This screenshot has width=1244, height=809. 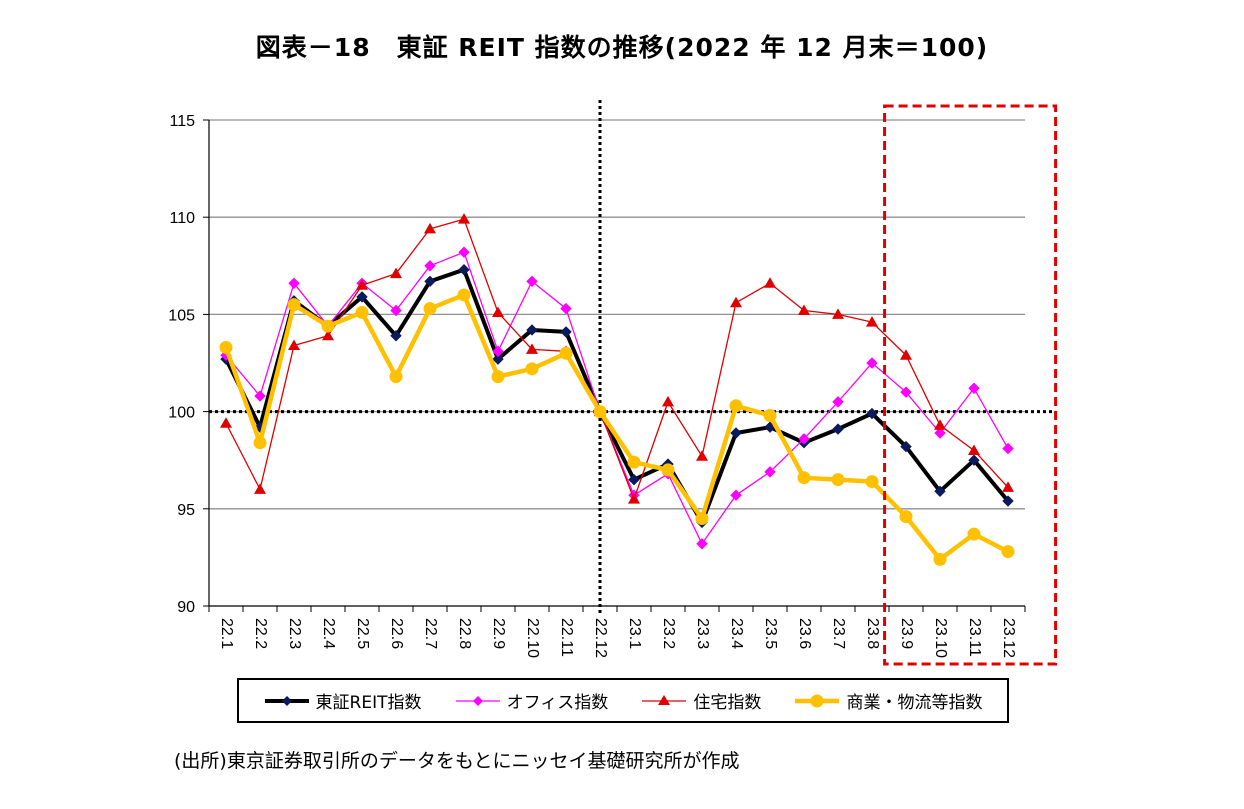 I want to click on x-tick-label: 23.8, so click(x=872, y=633).